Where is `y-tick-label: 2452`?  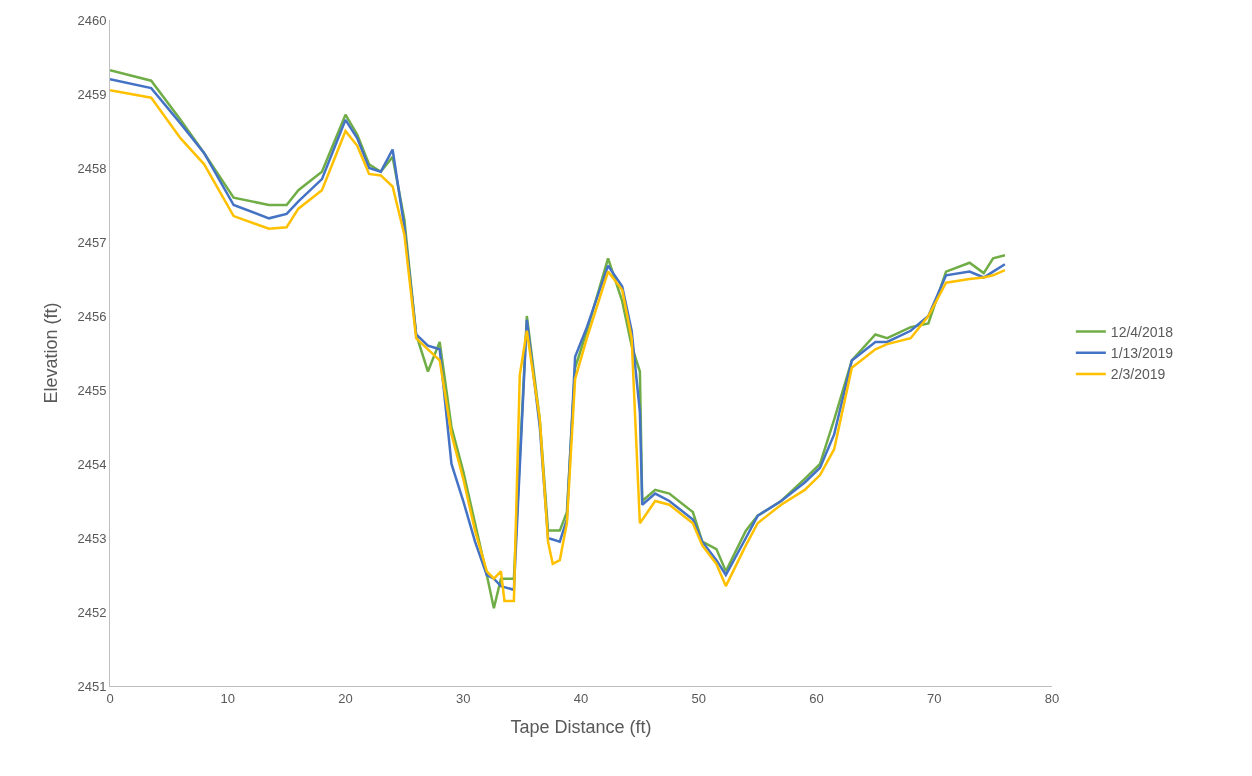
y-tick-label: 2452 is located at coordinates (92, 612).